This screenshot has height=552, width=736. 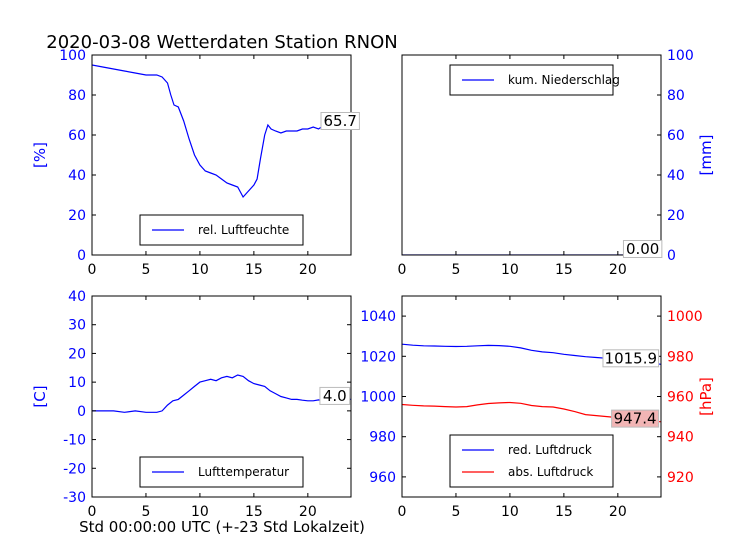 I want to click on value-label: 0.00, so click(x=642, y=249).